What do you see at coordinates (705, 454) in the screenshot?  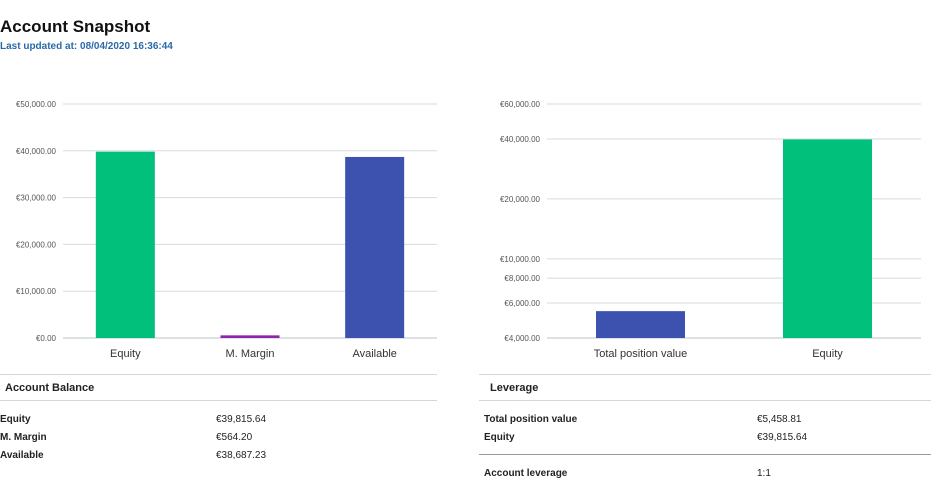 I see `leverage-summary-divider` at bounding box center [705, 454].